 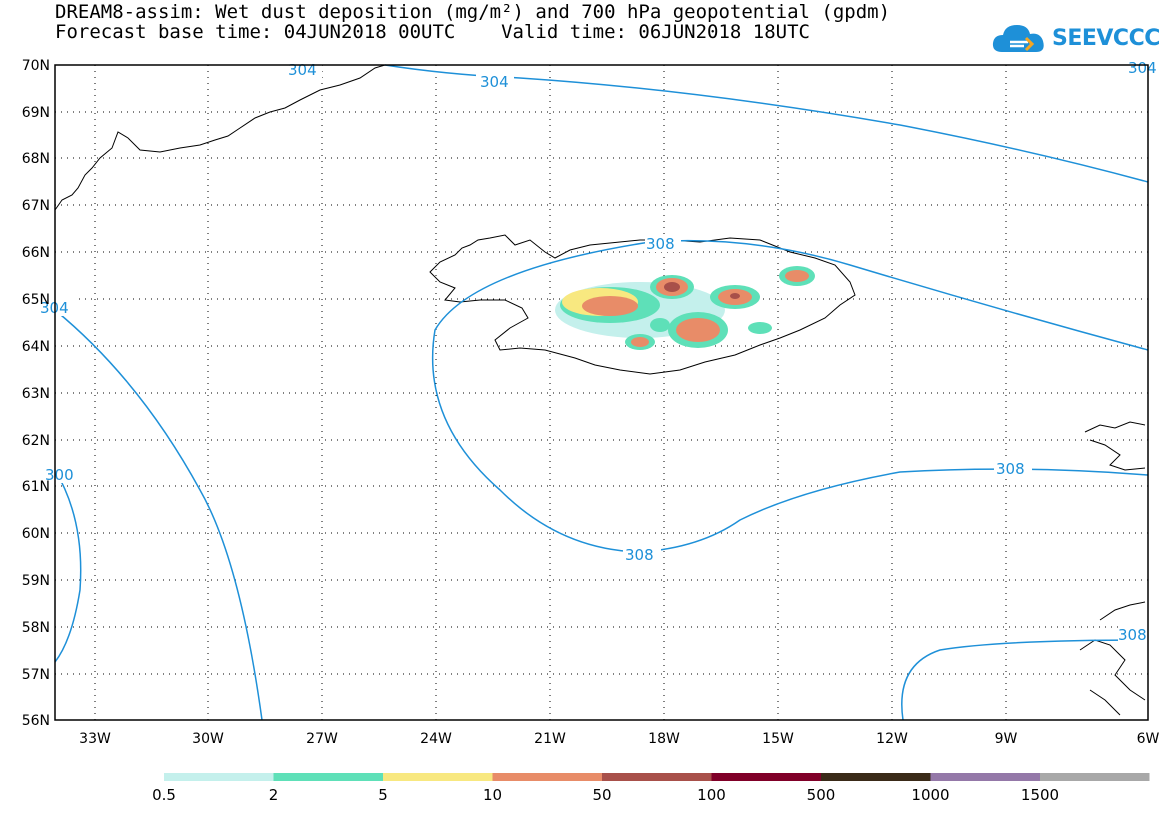 What do you see at coordinates (619, 739) in the screenshot?
I see `longitude-labels: 33W 30W 27W 24W 21W 18W 15W 12W 9W 6W` at bounding box center [619, 739].